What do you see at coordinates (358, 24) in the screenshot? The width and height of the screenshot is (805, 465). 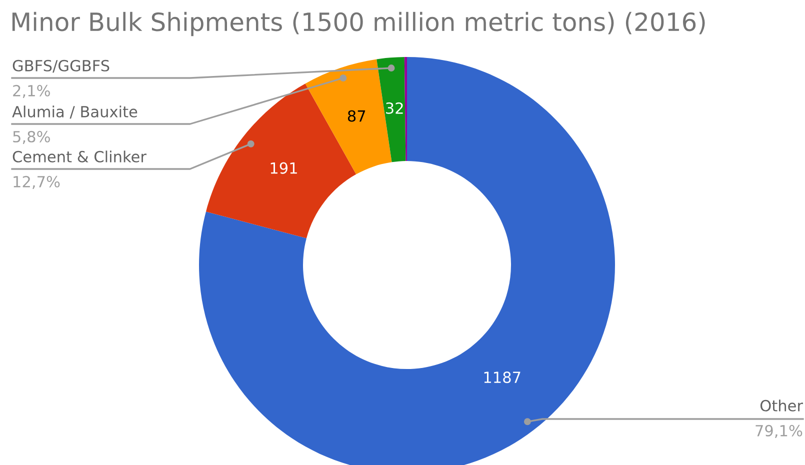 I see `chart-title: Minor Bulk Shipments (1500 million metric tons) (2016)` at bounding box center [358, 24].